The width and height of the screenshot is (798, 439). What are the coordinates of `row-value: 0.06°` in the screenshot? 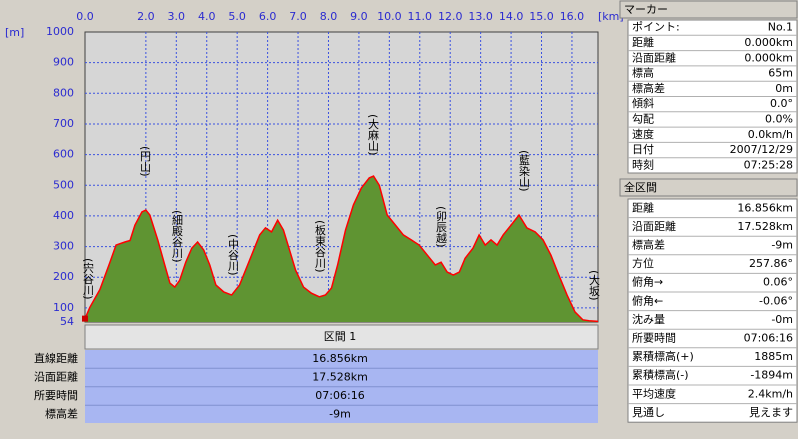 It's located at (778, 282).